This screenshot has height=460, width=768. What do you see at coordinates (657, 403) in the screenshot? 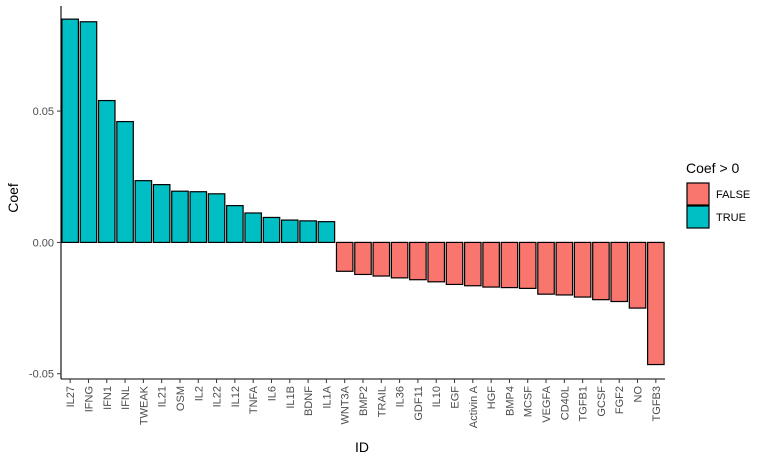
I see `x-tick-label: TGFB3` at bounding box center [657, 403].